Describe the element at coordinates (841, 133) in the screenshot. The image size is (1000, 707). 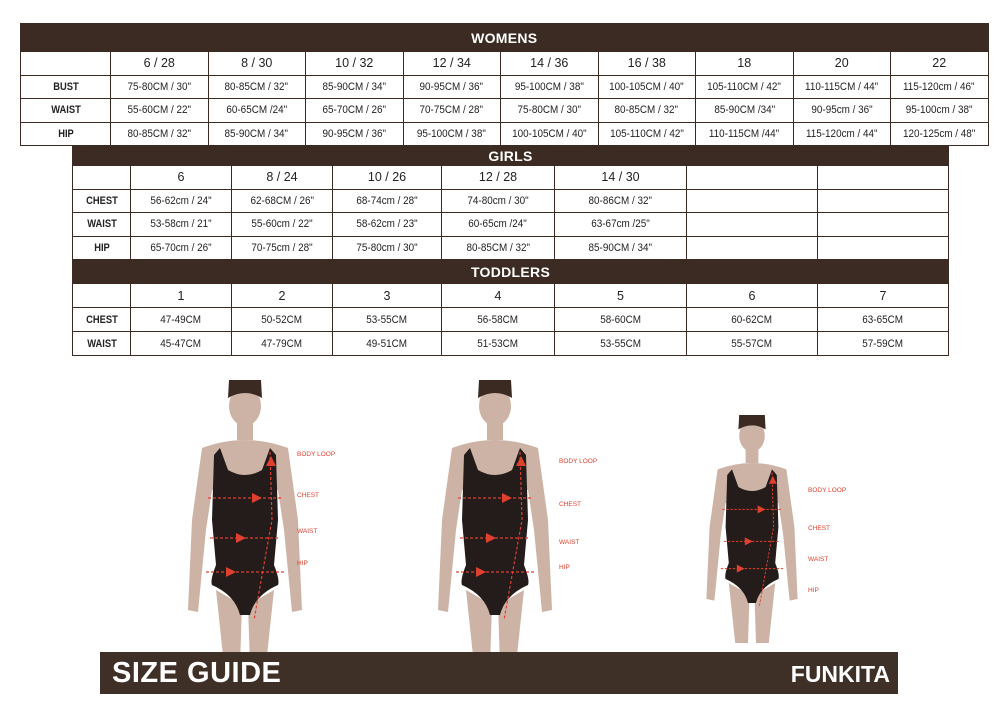
I see `measurement-cell: 115-120cm / 44"` at that location.